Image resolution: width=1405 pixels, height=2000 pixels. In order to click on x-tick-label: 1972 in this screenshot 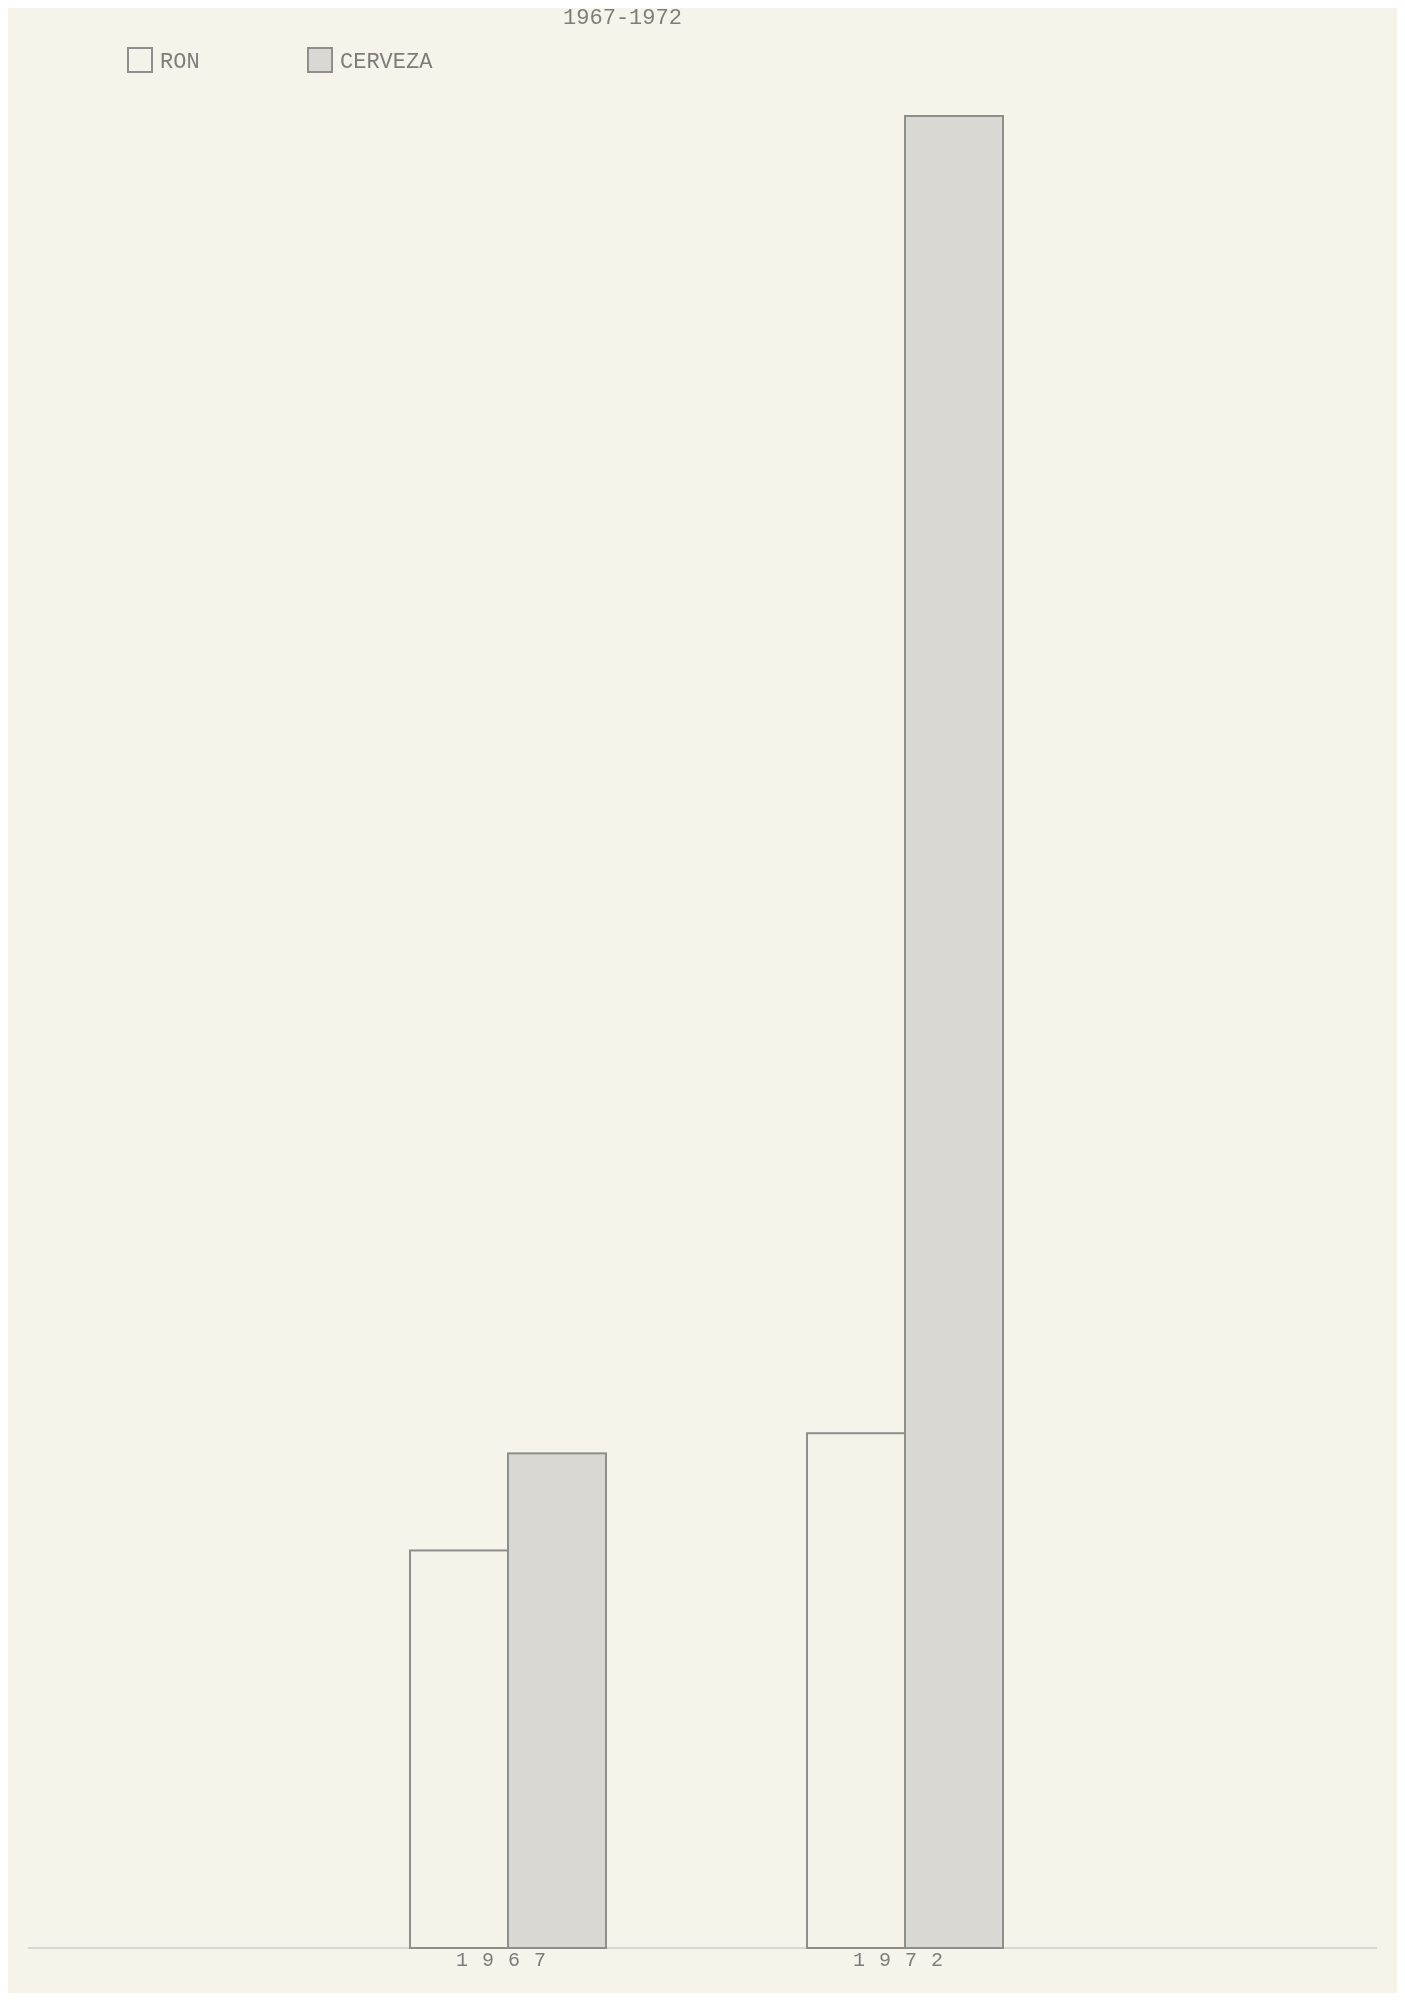, I will do `click(905, 1960)`.